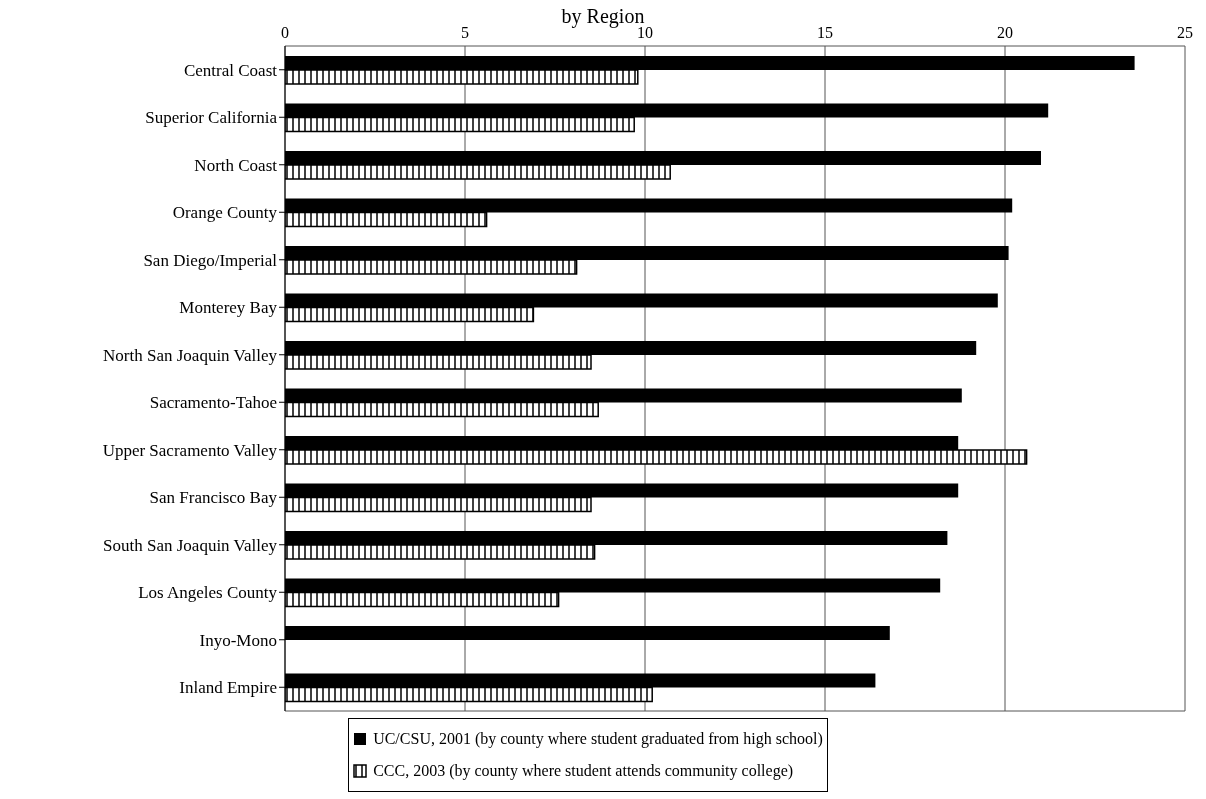 This screenshot has width=1206, height=799. I want to click on legend-label: CCC, 2003 (by county where student attends community college), so click(583, 771).